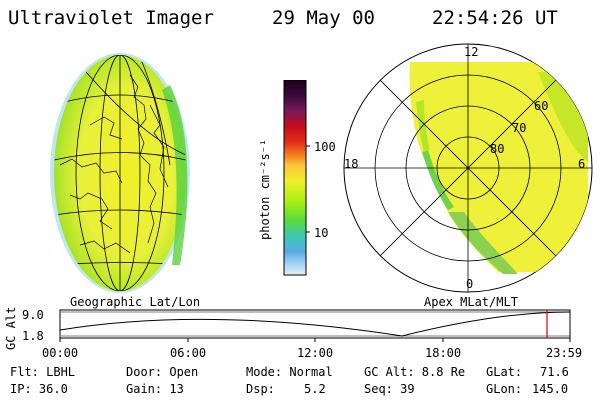 Image resolution: width=600 pixels, height=400 pixels. Describe the element at coordinates (39, 389) in the screenshot. I see `ip-info: IP: 36.0` at that location.